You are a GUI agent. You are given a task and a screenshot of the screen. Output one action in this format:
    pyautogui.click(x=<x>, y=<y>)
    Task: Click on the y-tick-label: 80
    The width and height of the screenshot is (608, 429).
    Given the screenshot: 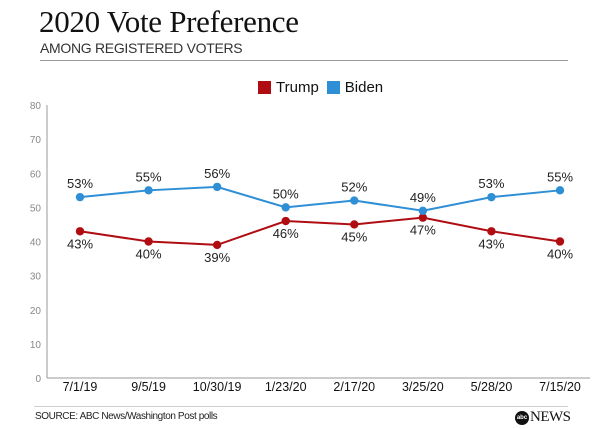 What is the action you would take?
    pyautogui.click(x=36, y=106)
    